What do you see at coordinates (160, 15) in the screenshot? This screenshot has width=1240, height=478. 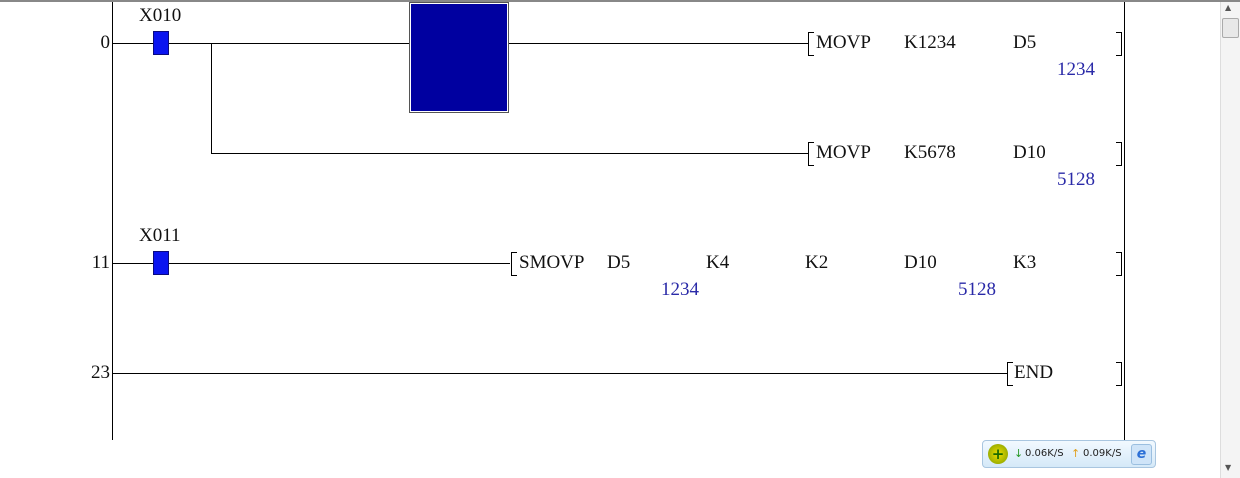 I see `contact-label: X010` at bounding box center [160, 15].